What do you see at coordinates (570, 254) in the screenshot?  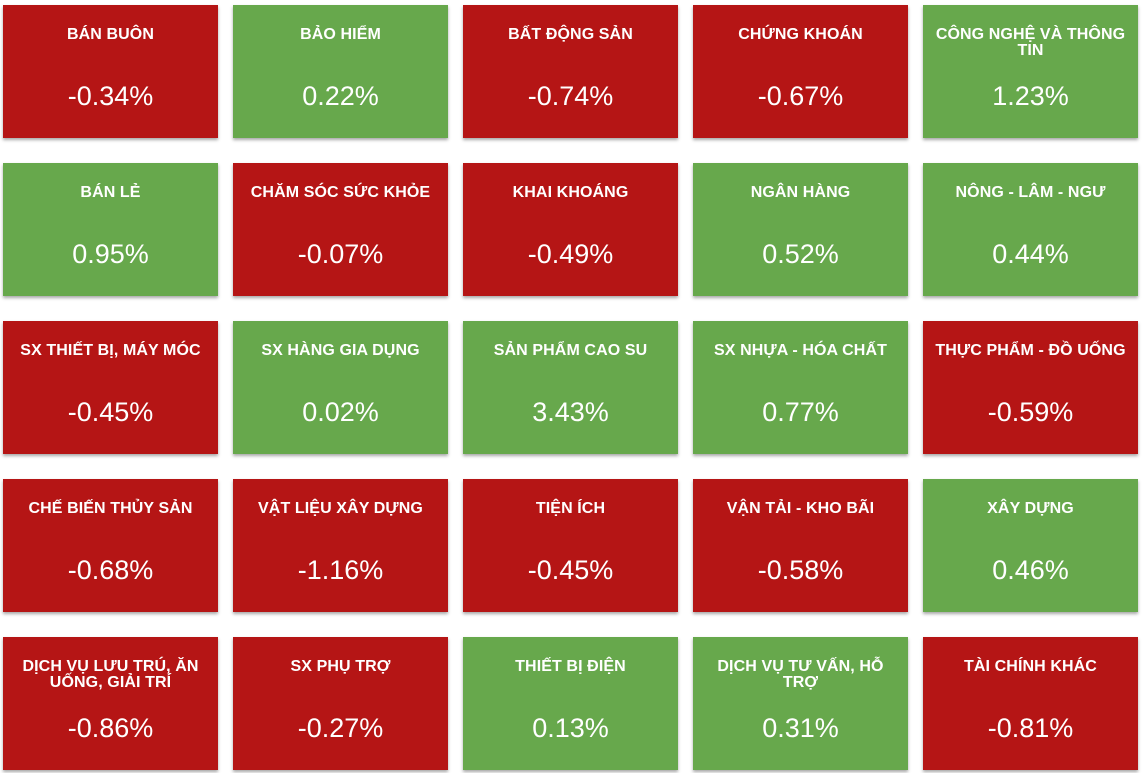 I see `sector-change-value: -0.49%` at bounding box center [570, 254].